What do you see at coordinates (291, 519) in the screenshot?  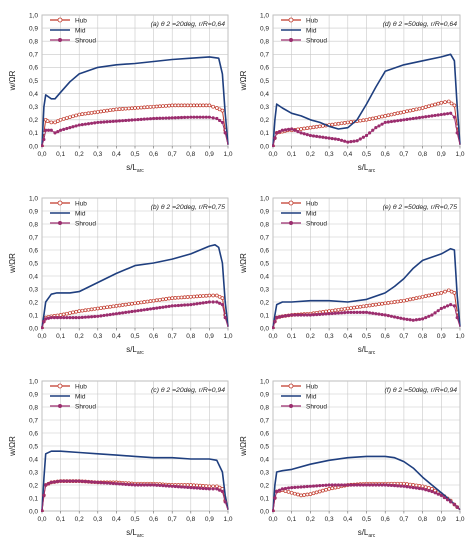 I see `x-tick-label: 0,1` at bounding box center [291, 519].